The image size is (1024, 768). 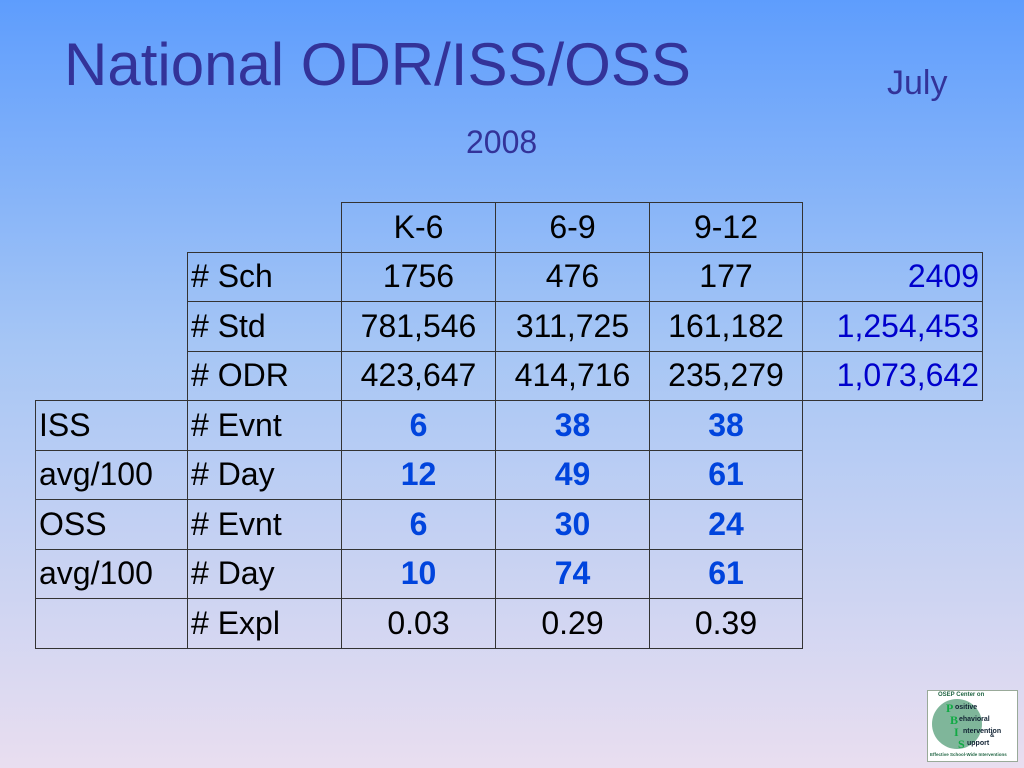 I want to click on logo-word: ntervention, so click(x=982, y=731).